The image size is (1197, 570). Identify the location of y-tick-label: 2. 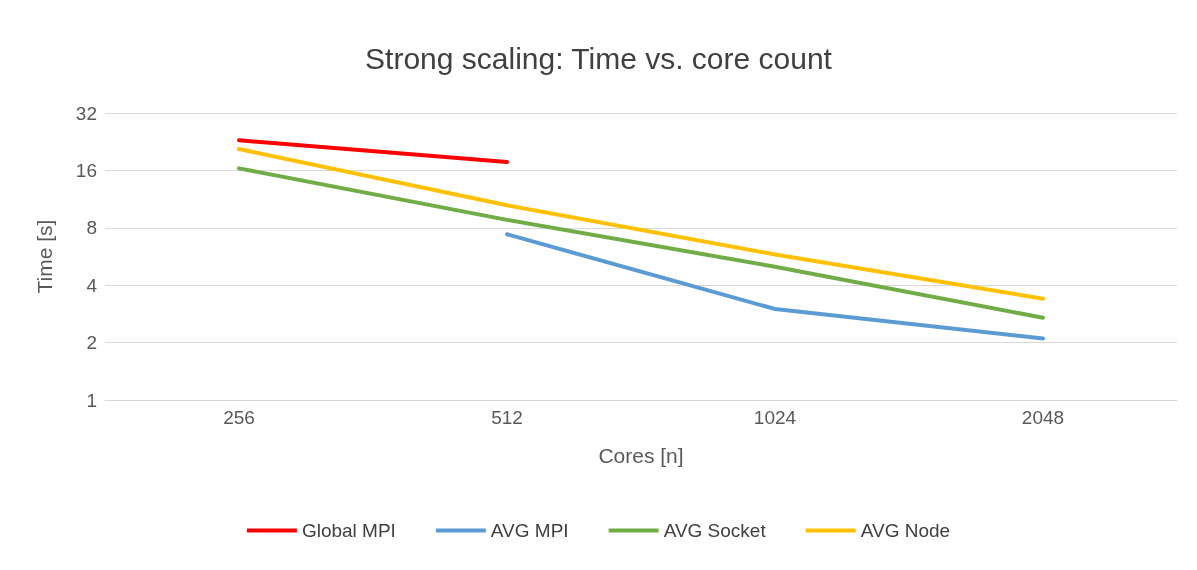
(91, 343).